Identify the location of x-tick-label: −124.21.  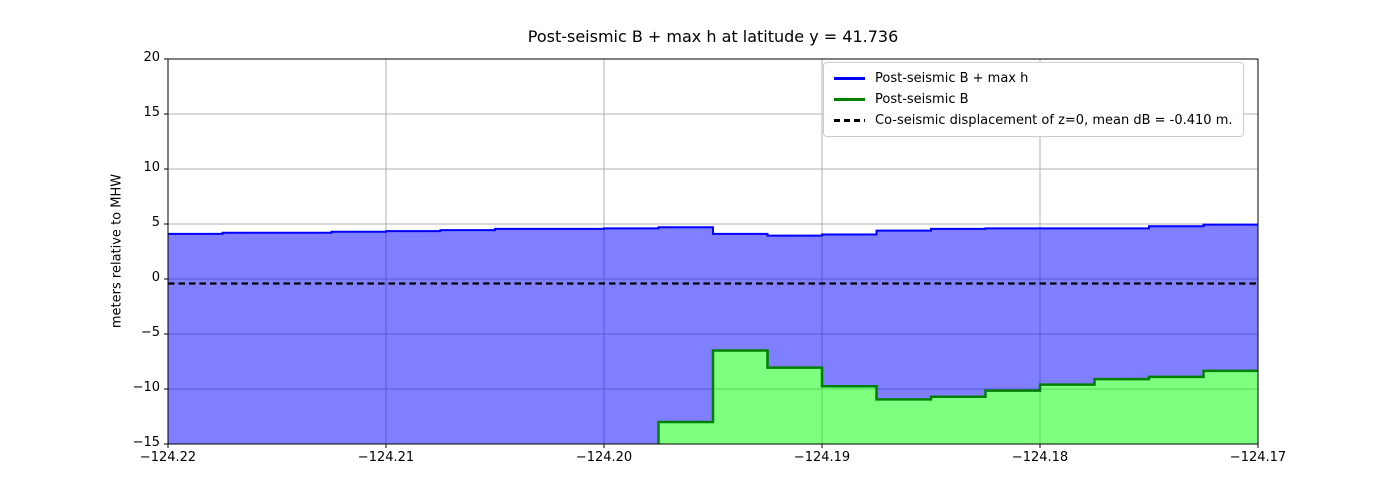
(386, 457).